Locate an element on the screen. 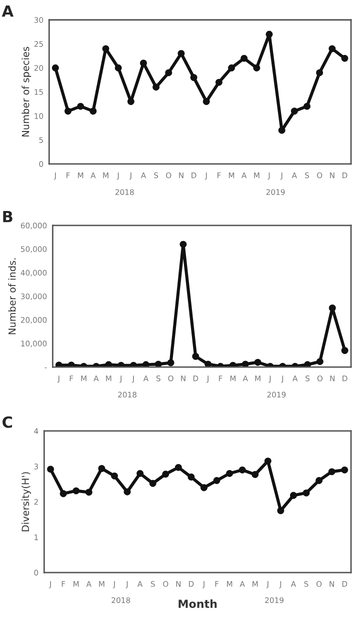  y-axis-title: Diversity(H') is located at coordinates (26, 502).